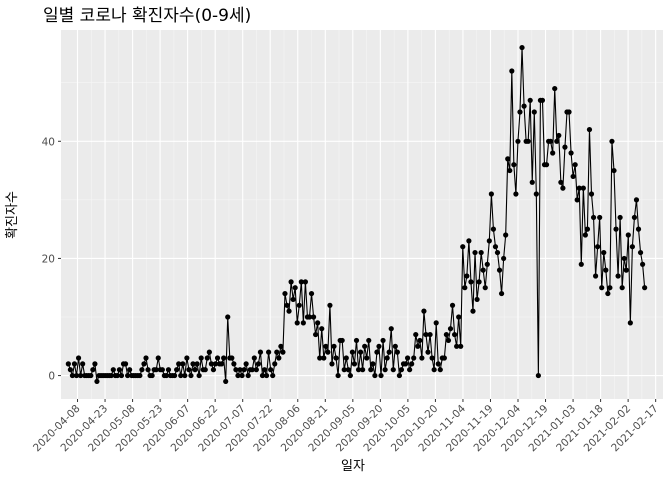 The width and height of the screenshot is (672, 480). What do you see at coordinates (353, 466) in the screenshot?
I see `x-axis-title: 일자` at bounding box center [353, 466].